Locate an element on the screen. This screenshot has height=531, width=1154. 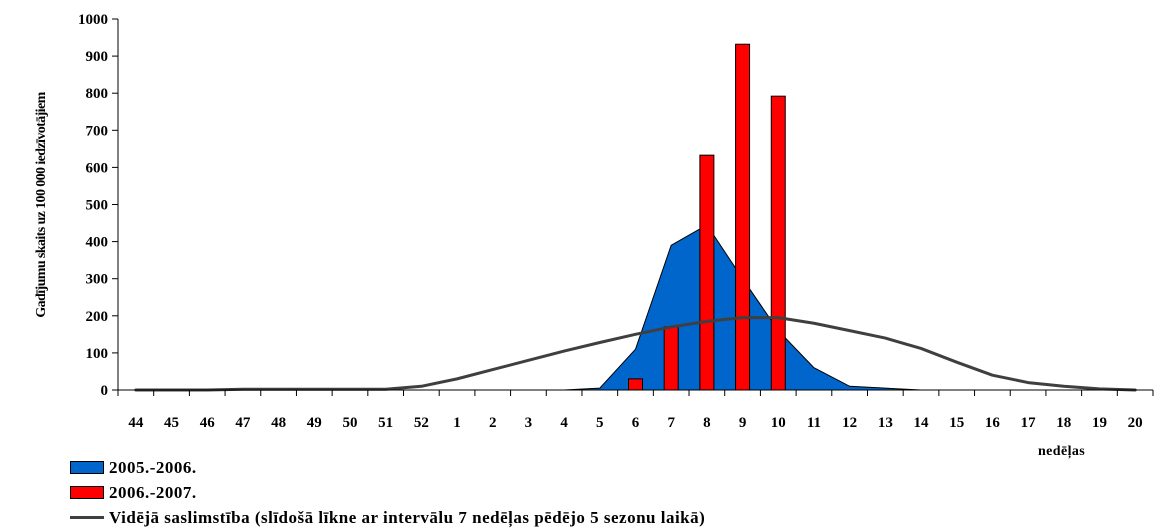
legend-item-2006-2007: 2006.-2007. is located at coordinates (387, 492).